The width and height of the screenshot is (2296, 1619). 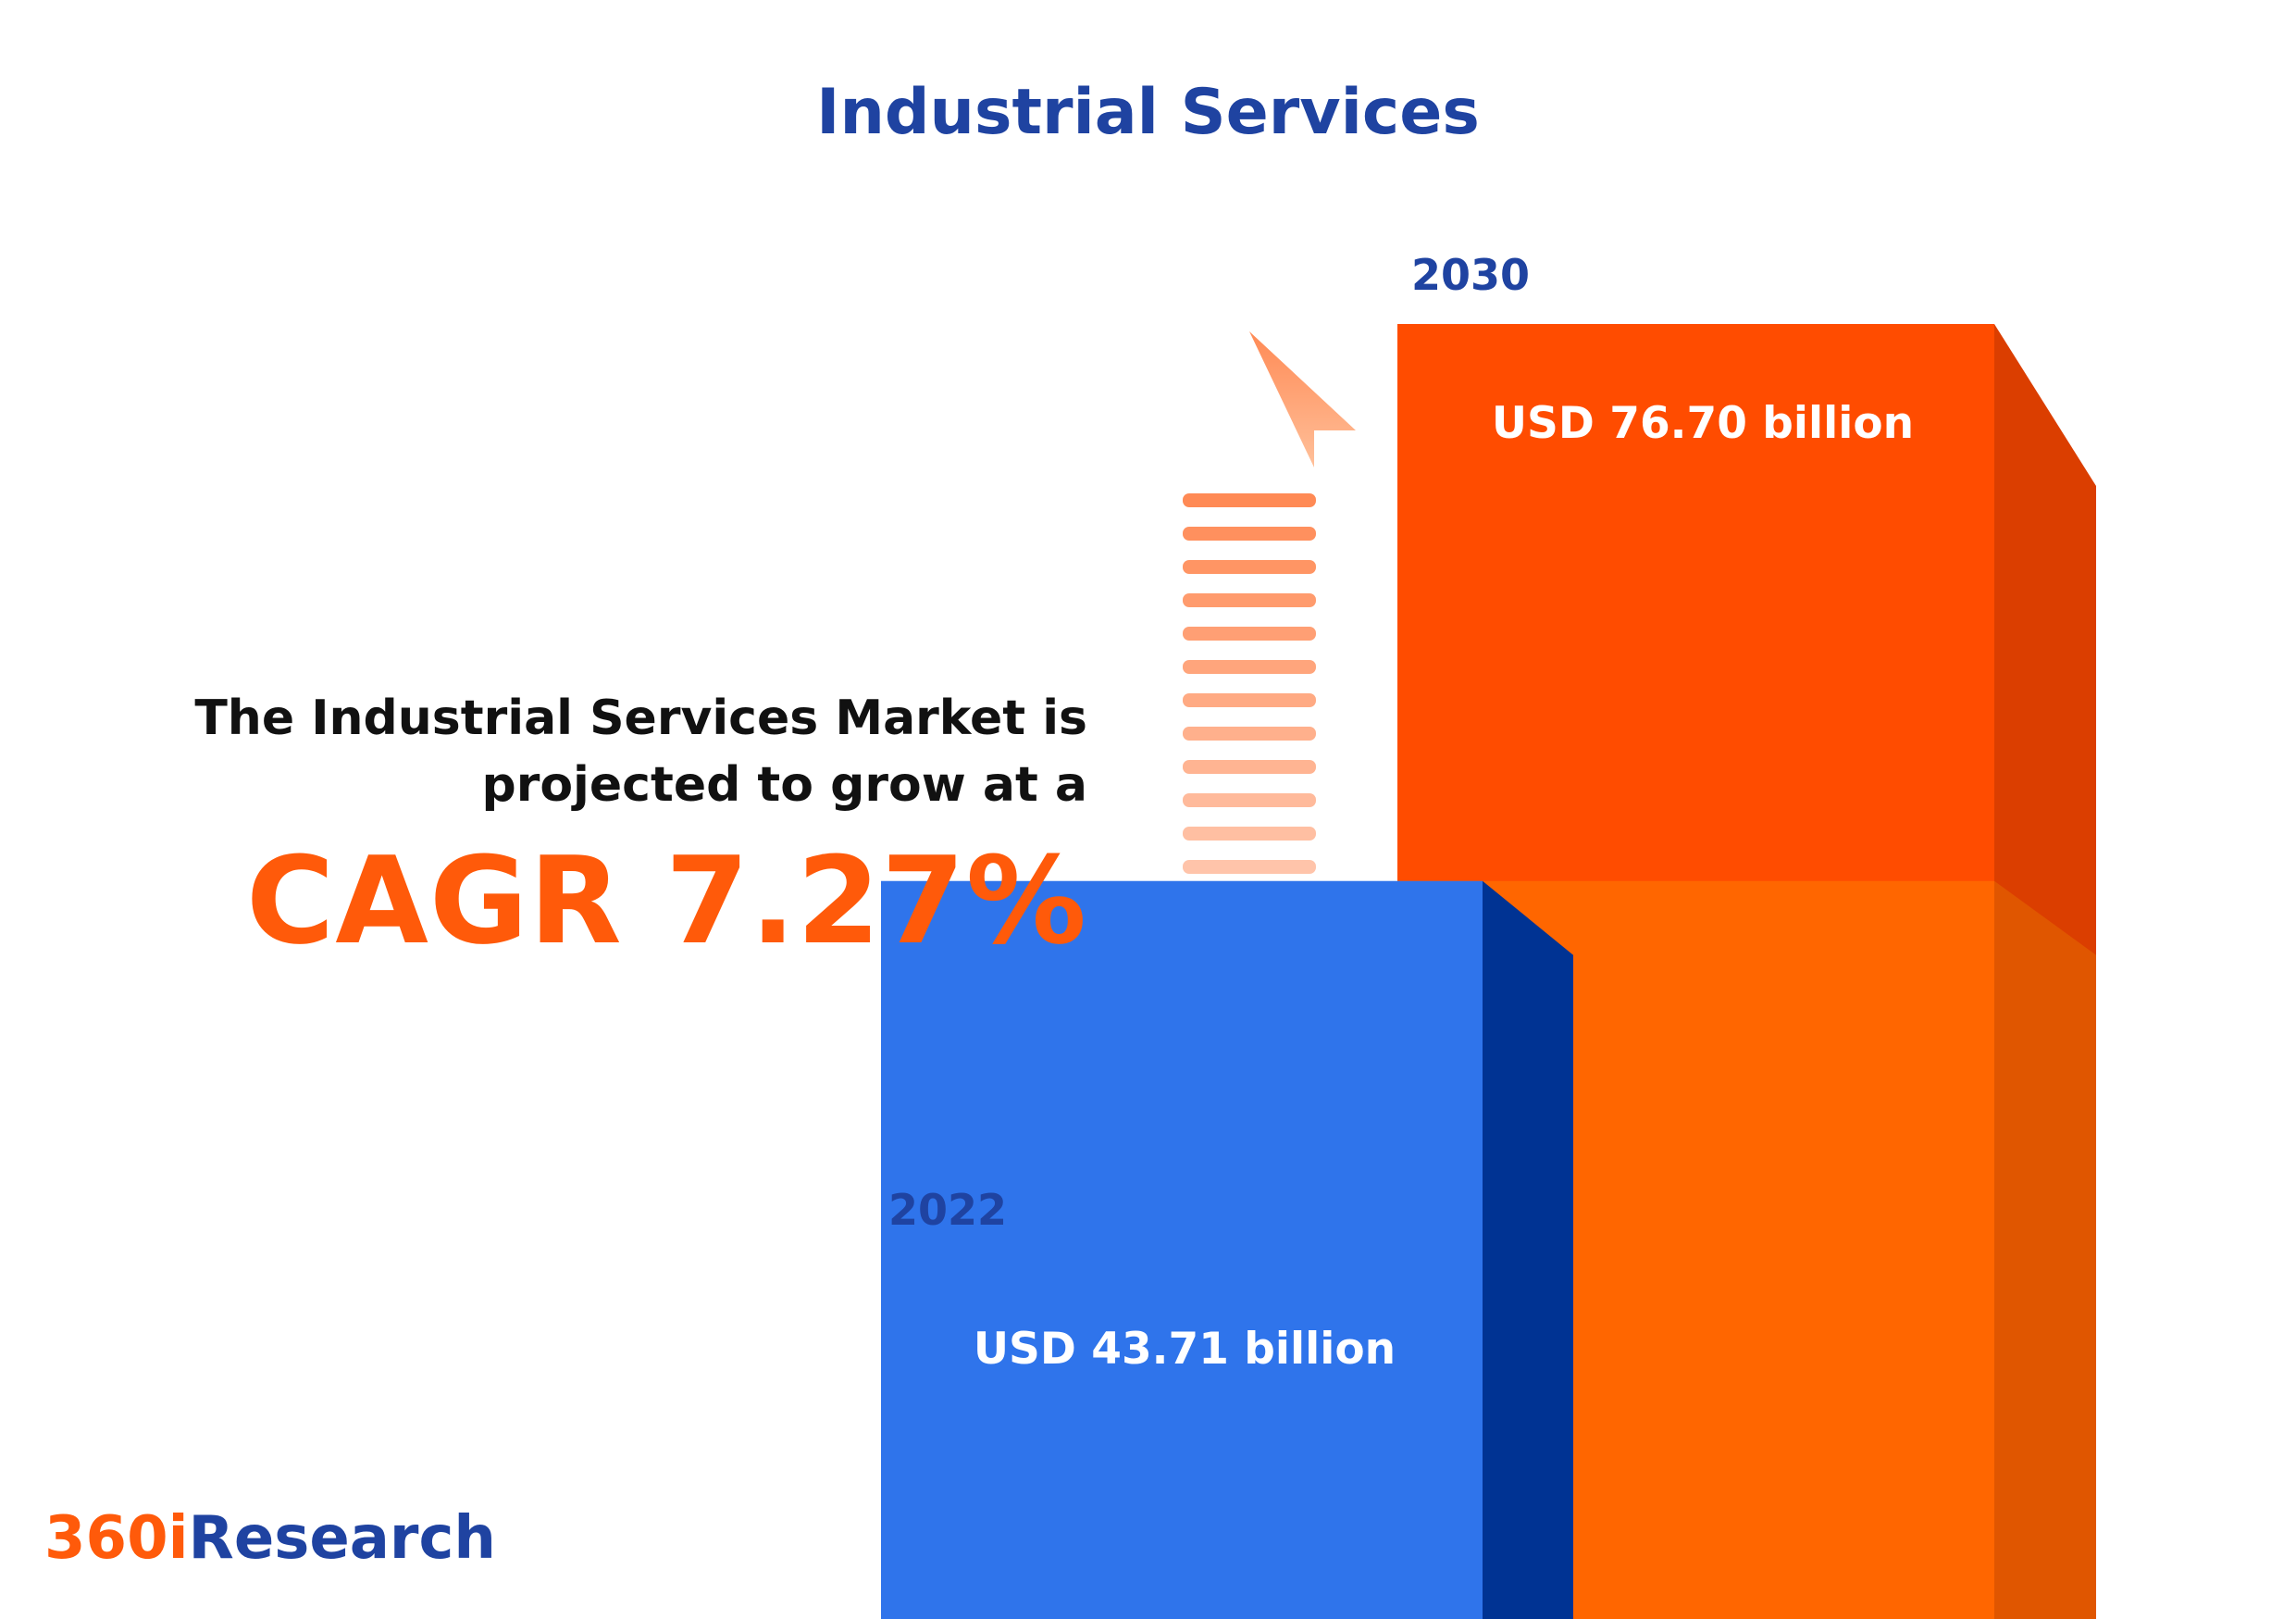 I want to click on bar-2022, so click(x=1182, y=1249).